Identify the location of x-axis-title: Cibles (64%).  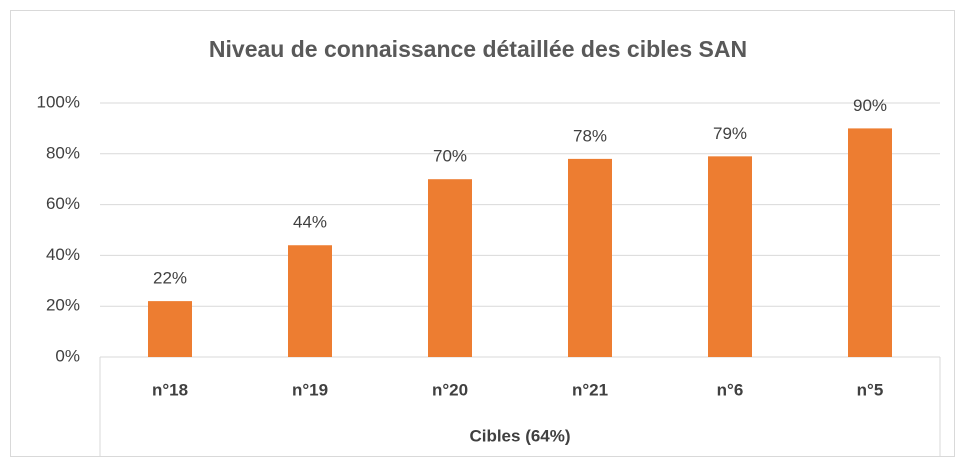
(519, 435).